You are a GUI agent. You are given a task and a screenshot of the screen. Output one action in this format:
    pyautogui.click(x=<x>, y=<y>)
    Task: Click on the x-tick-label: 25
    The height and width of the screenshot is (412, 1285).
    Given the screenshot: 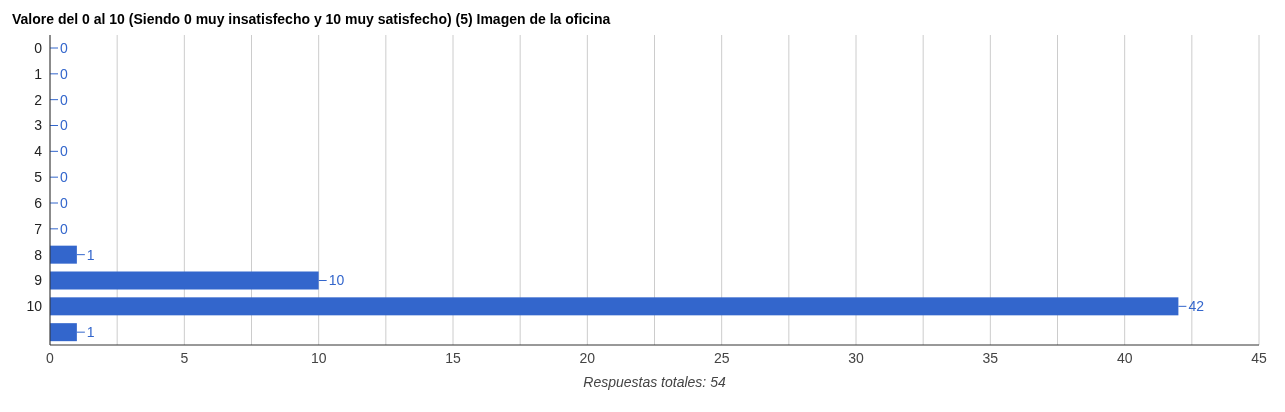 What is the action you would take?
    pyautogui.click(x=721, y=357)
    